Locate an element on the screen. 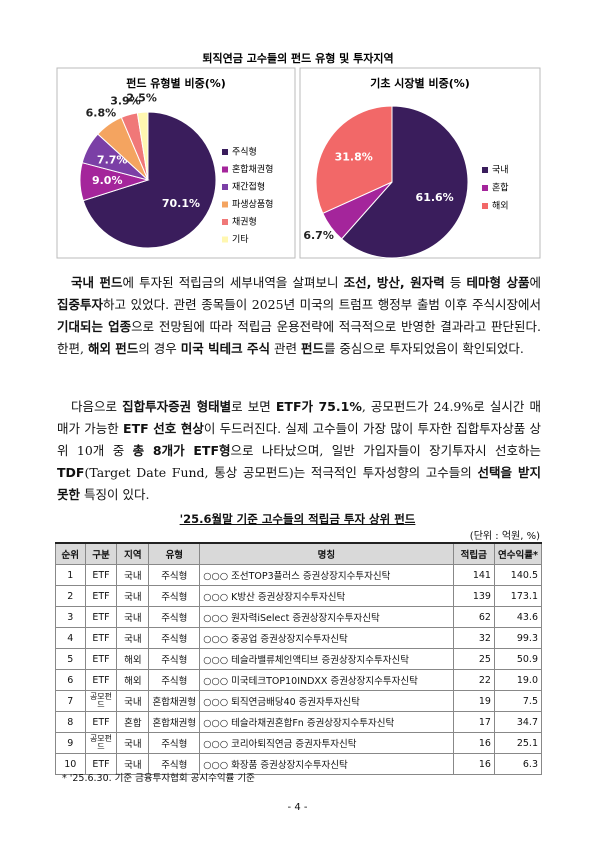 This screenshot has height=841, width=595. text-run: ETF 선호 현상 is located at coordinates (163, 428).